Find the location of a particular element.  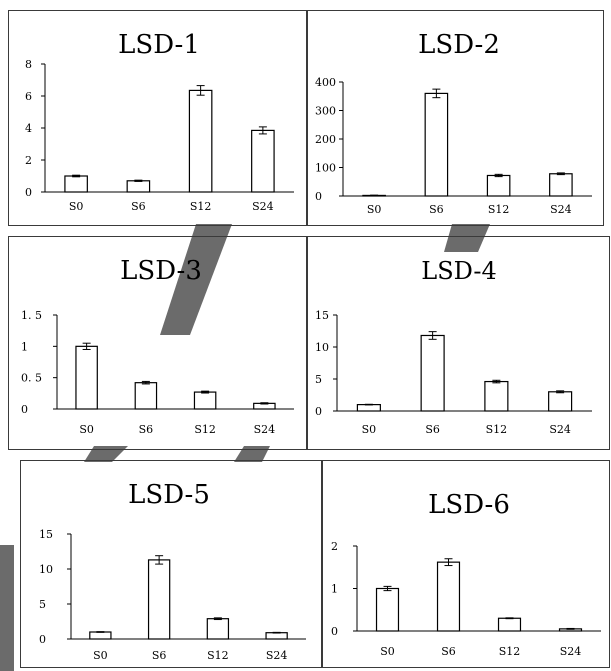

y-tick-label: 300 is located at coordinates (325, 111).